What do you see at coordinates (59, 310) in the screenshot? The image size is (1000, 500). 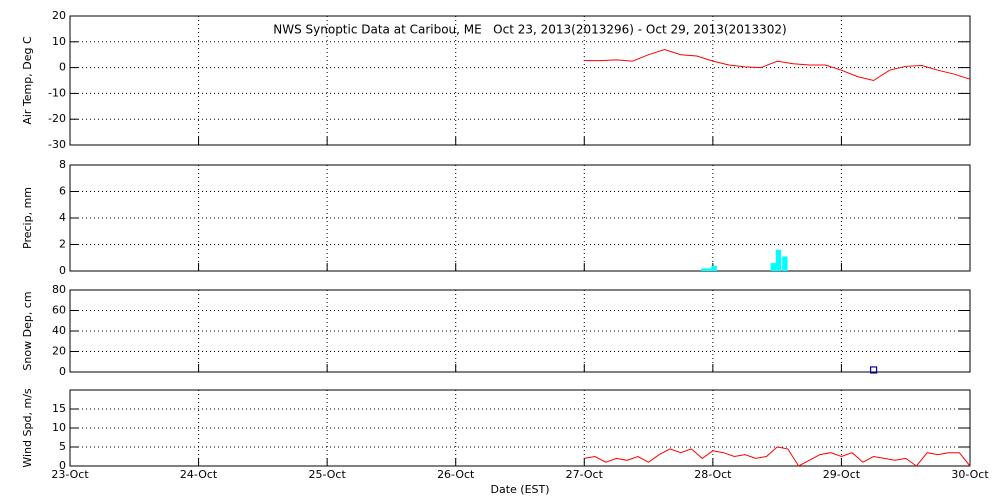 I see `y-tick-label: 60` at bounding box center [59, 310].